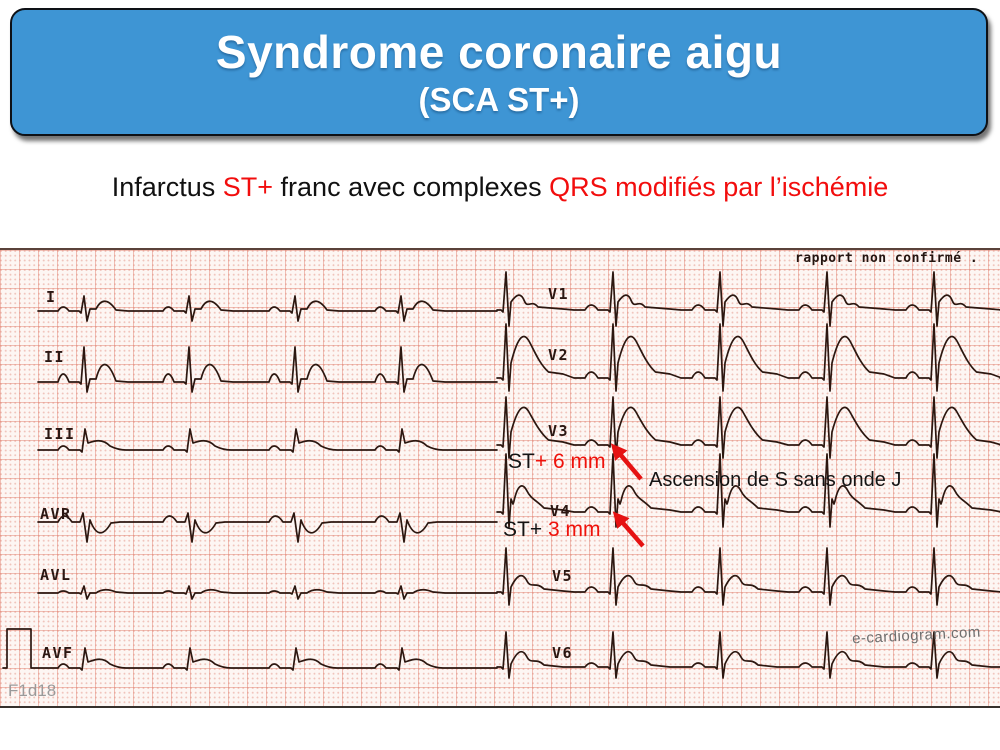  I want to click on figure-id: F1d18, so click(32, 690).